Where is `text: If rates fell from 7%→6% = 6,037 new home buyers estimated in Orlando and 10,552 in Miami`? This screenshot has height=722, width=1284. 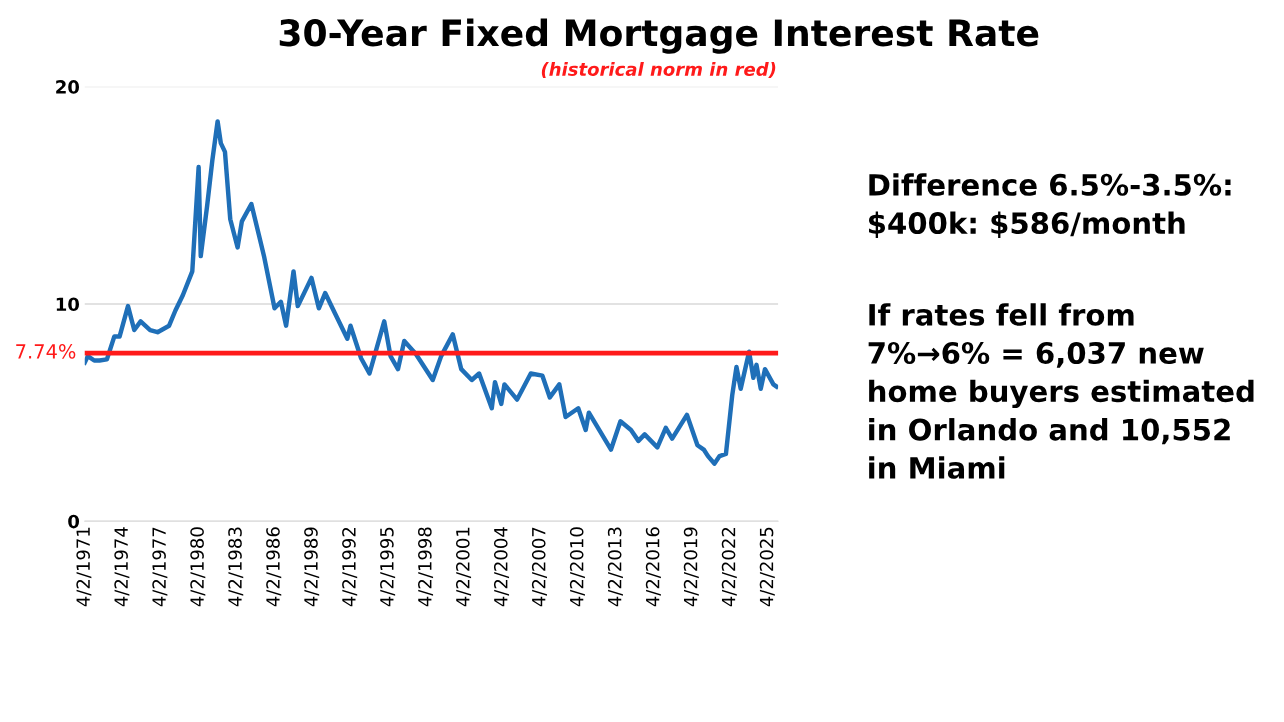 text: If rates fell from 7%→6% = 6,037 new home buyers estimated in Orlando and 10,552 in Miami is located at coordinates (1061, 391).